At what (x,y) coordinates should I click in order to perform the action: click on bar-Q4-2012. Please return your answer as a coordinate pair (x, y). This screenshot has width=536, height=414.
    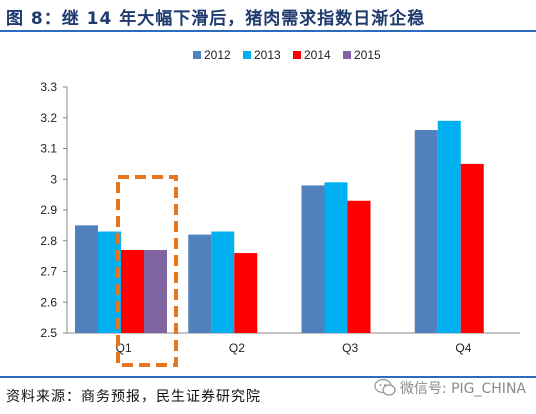
    Looking at the image, I should click on (426, 231).